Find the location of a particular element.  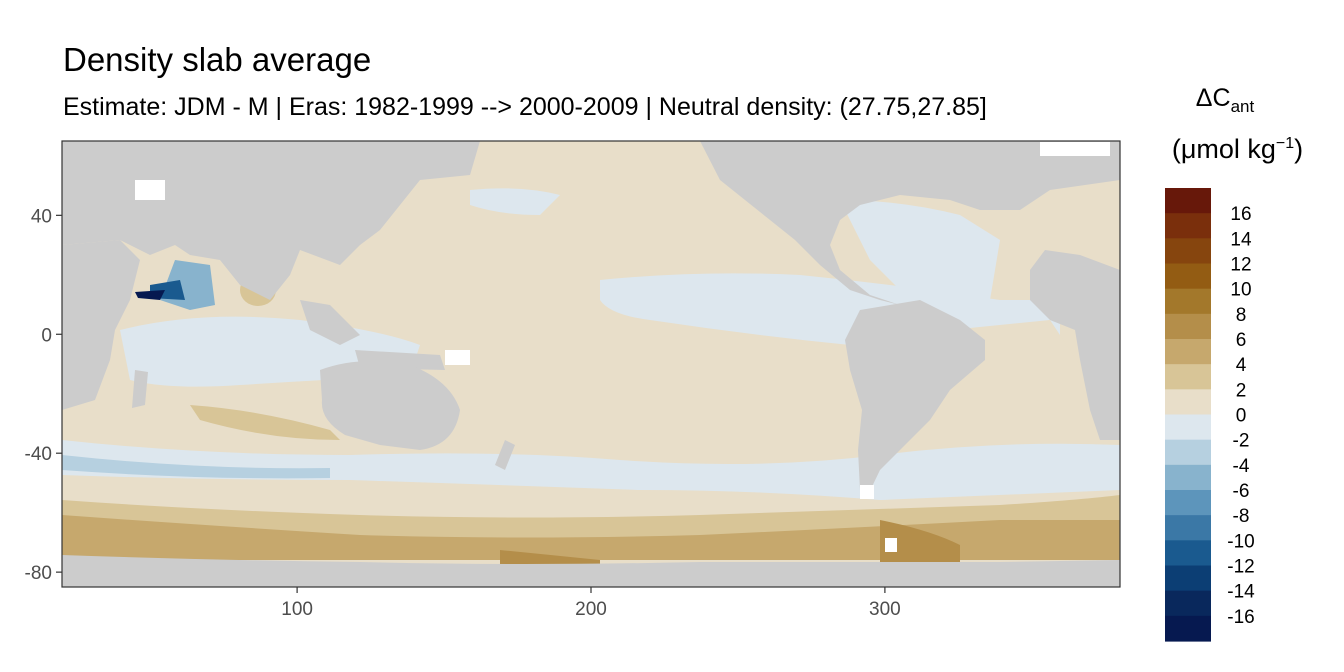

legend-label: 6 is located at coordinates (1241, 340).